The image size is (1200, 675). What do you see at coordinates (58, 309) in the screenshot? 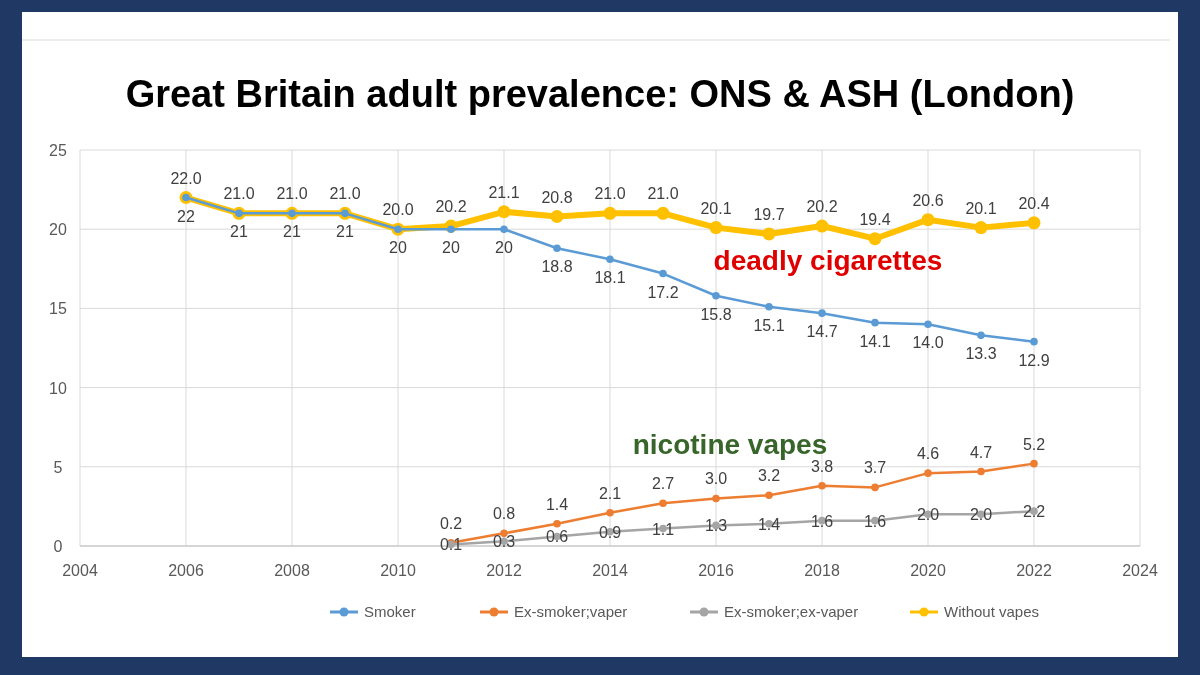
I see `y-tick-label: 15` at bounding box center [58, 309].